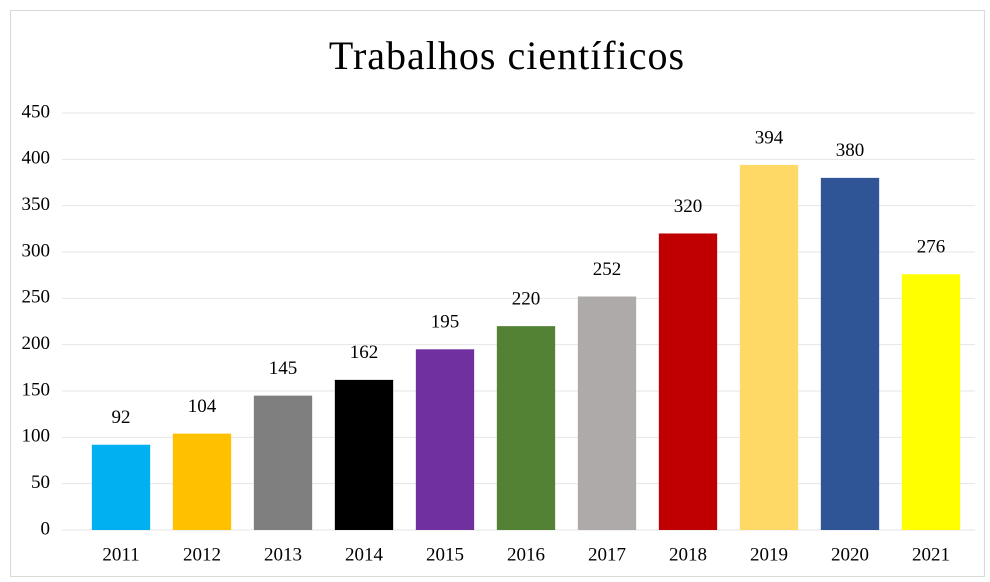 Image resolution: width=990 pixels, height=582 pixels. What do you see at coordinates (607, 269) in the screenshot?
I see `data-label: 252` at bounding box center [607, 269].